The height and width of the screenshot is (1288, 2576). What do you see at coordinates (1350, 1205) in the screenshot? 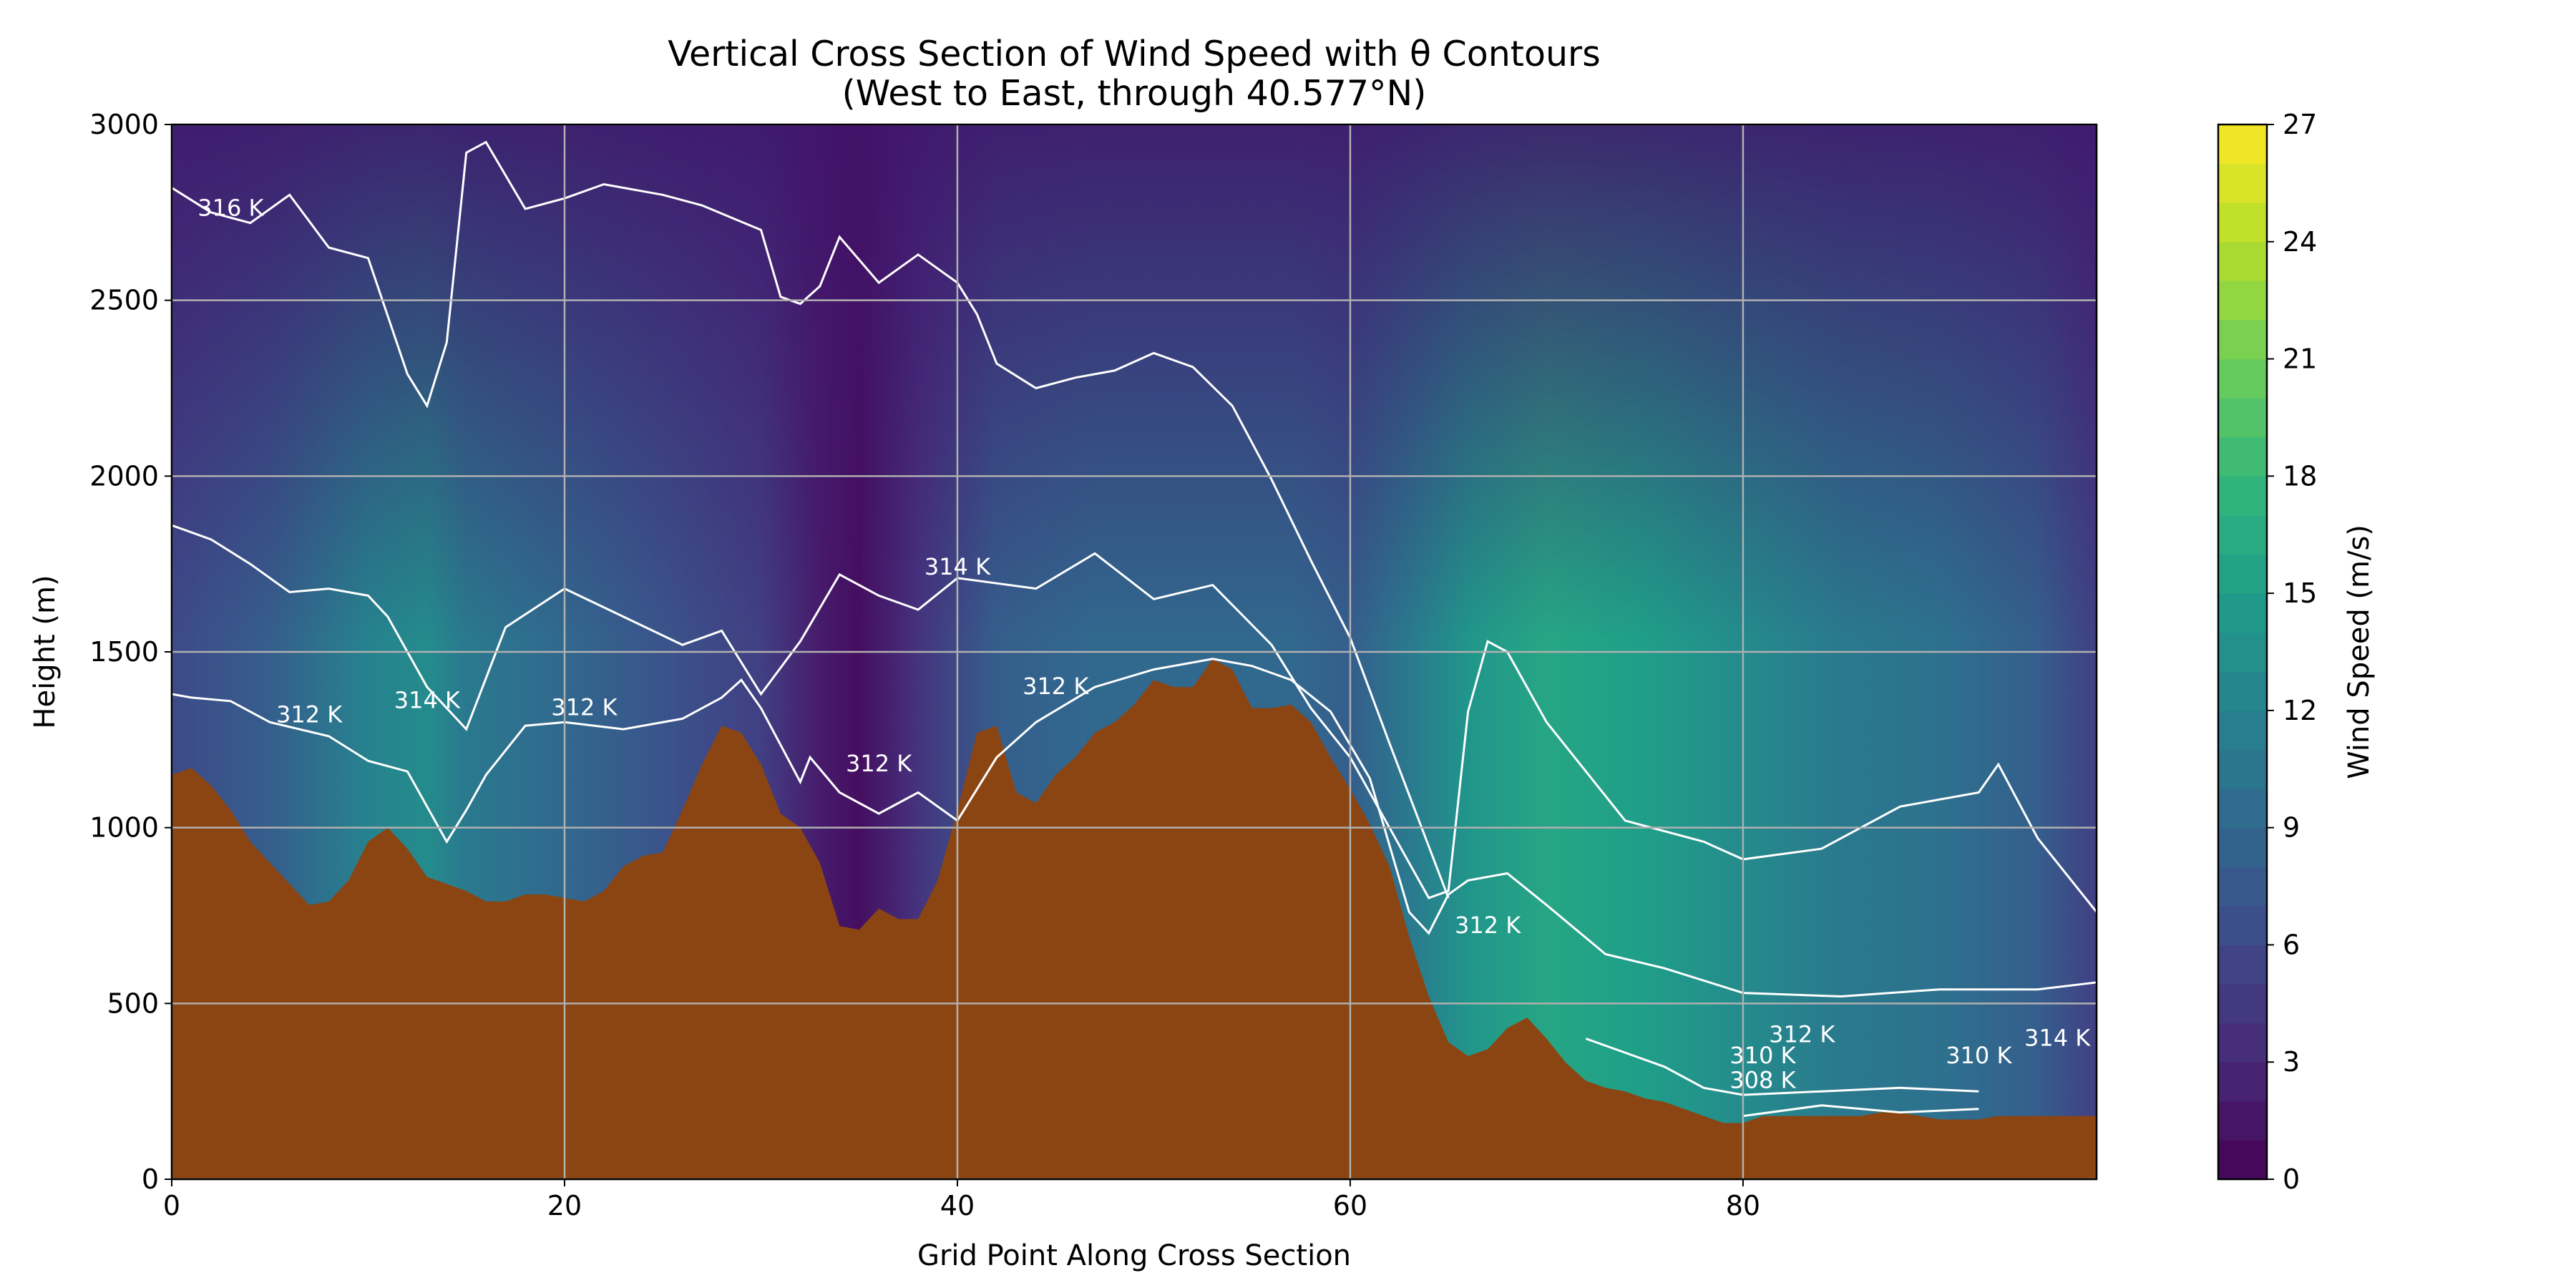
I see `x-tick-label: 60` at bounding box center [1350, 1205].